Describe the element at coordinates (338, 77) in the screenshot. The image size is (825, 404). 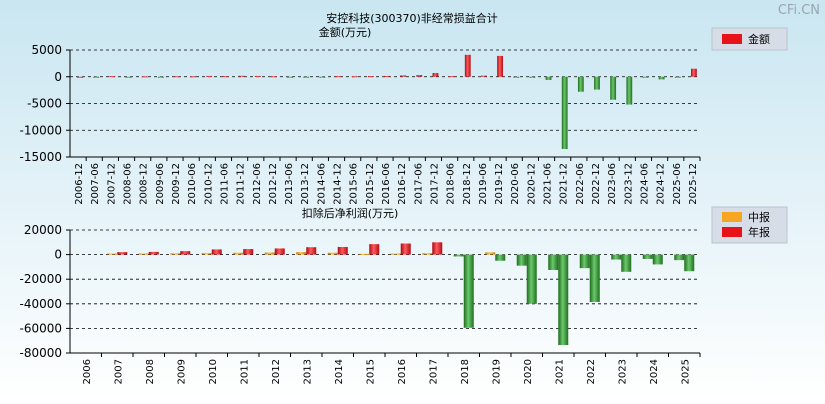
I see `chart1-bar-2014-12-s0` at that location.